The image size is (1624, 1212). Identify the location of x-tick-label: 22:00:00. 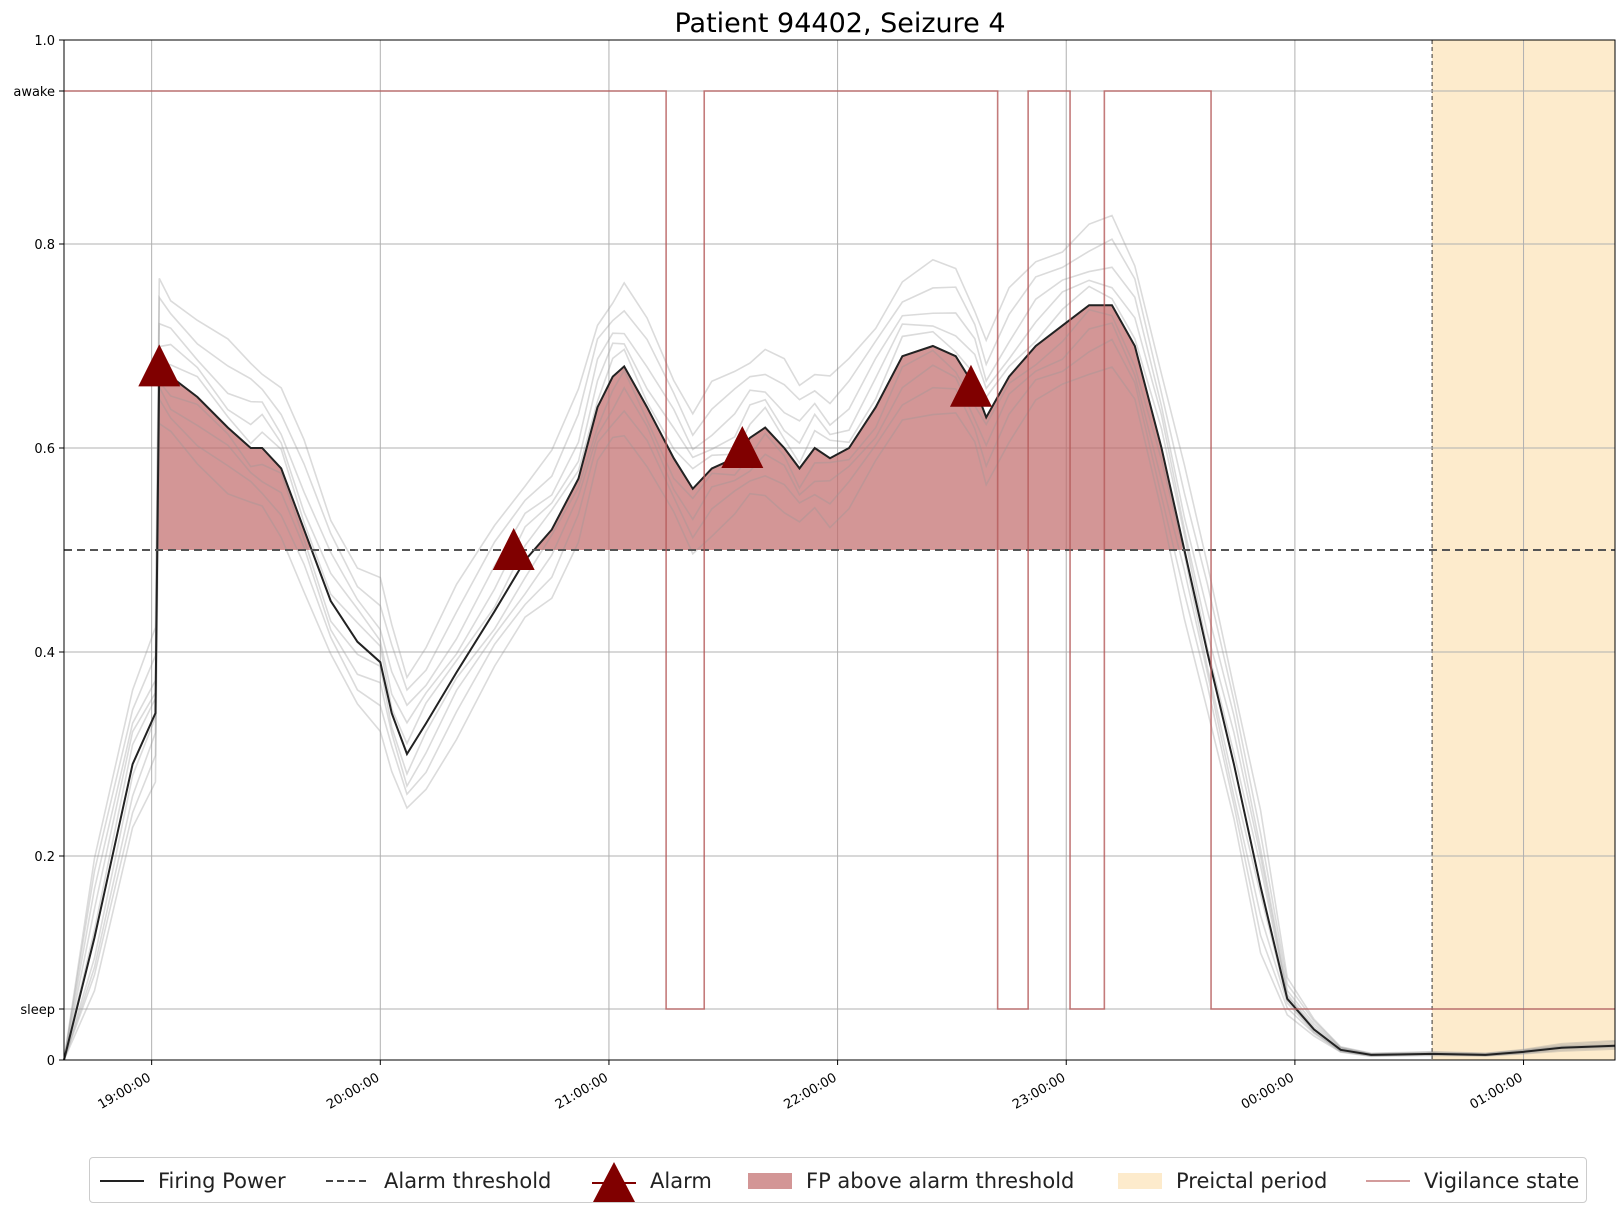
(811, 1091).